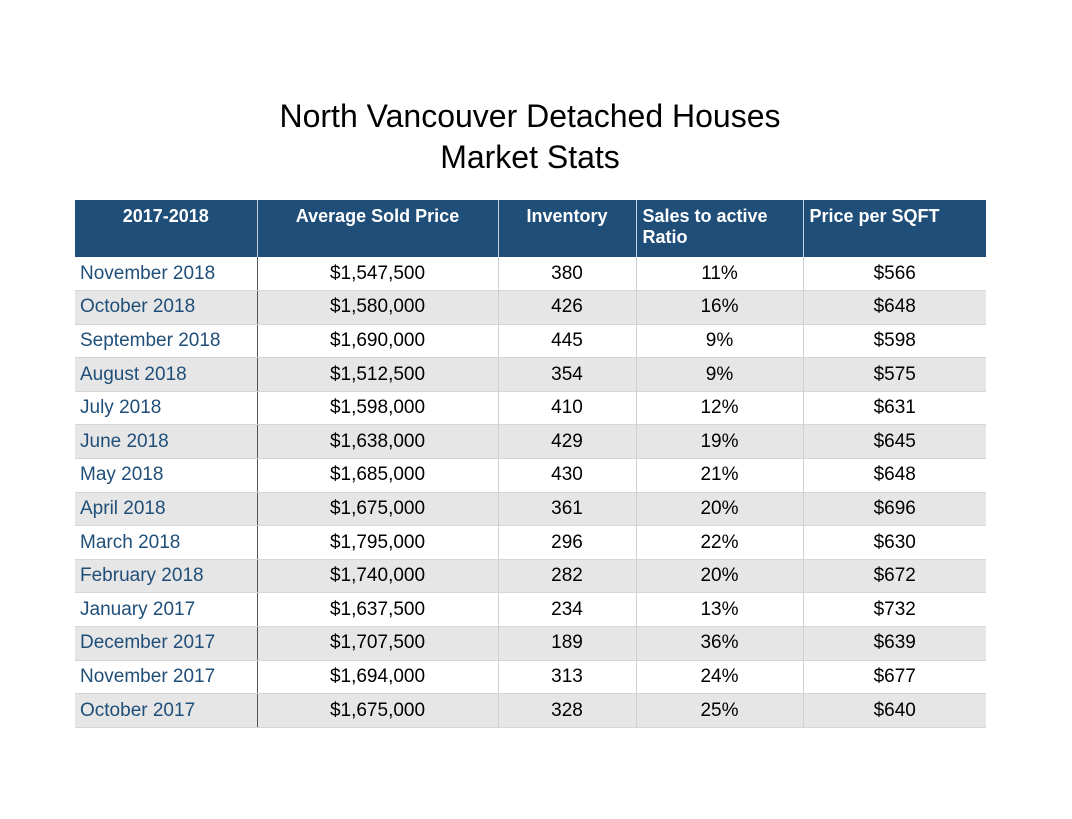 The image size is (1072, 819). What do you see at coordinates (377, 408) in the screenshot?
I see `cell-average-sold-price: $1,598,000` at bounding box center [377, 408].